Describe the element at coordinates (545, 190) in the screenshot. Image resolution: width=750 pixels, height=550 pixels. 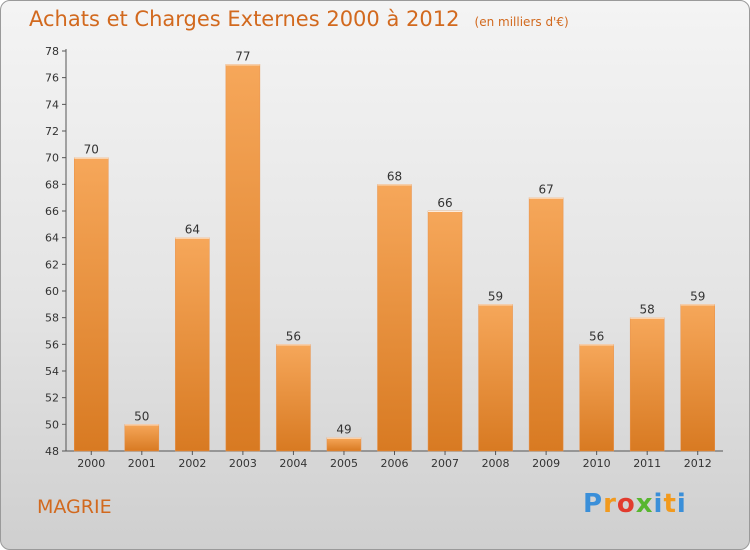
I see `bar-value-label: 67` at that location.